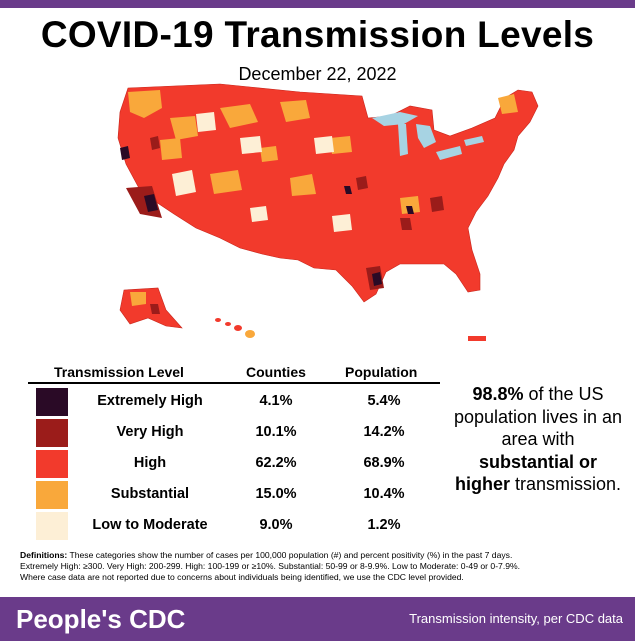 This screenshot has width=635, height=641. Describe the element at coordinates (276, 494) in the screenshot. I see `counties-value: 15.0%` at that location.